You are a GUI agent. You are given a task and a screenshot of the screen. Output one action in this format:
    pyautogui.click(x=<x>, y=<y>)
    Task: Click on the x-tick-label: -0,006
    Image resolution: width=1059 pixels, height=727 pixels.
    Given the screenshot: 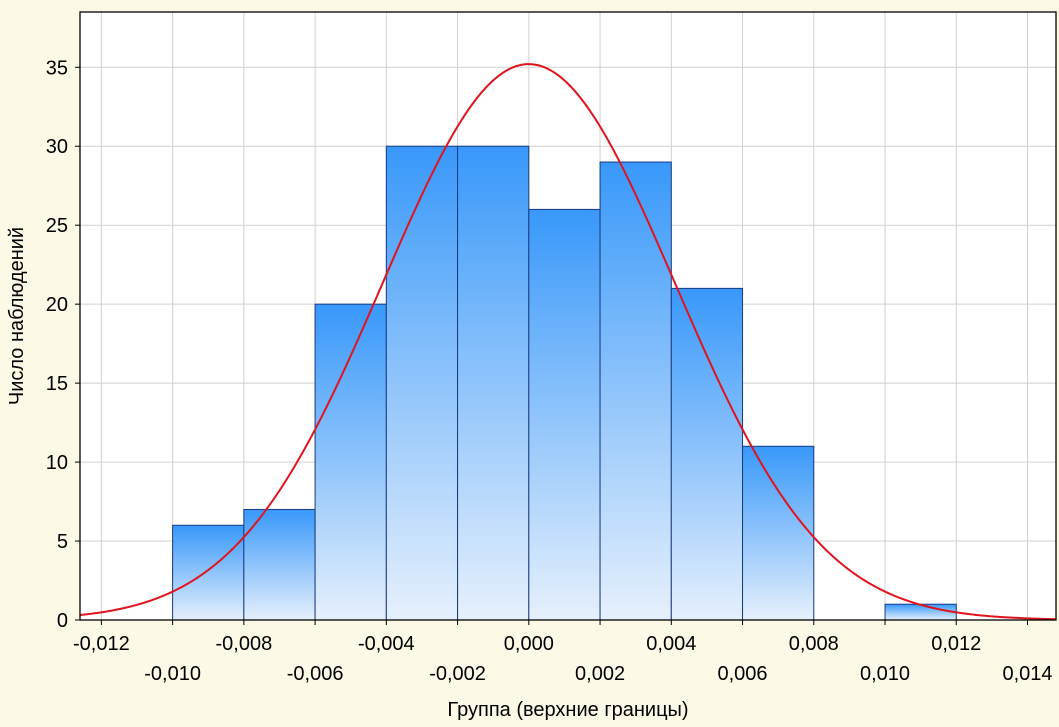 What is the action you would take?
    pyautogui.click(x=315, y=674)
    